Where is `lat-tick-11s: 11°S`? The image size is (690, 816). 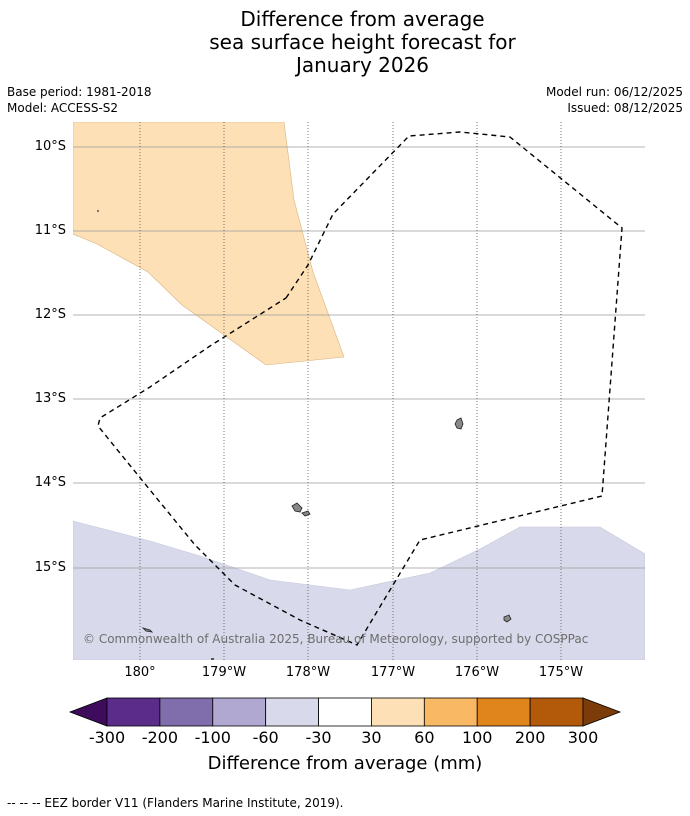 lat-tick-11s: 11°S is located at coordinates (50, 230).